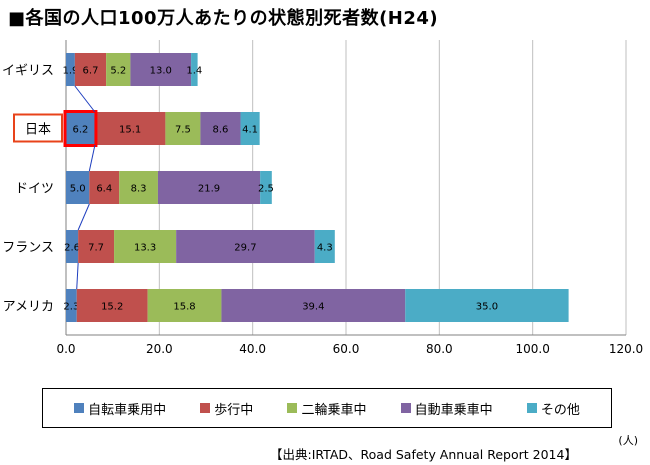  I want to click on data-label: 15.2, so click(112, 307).